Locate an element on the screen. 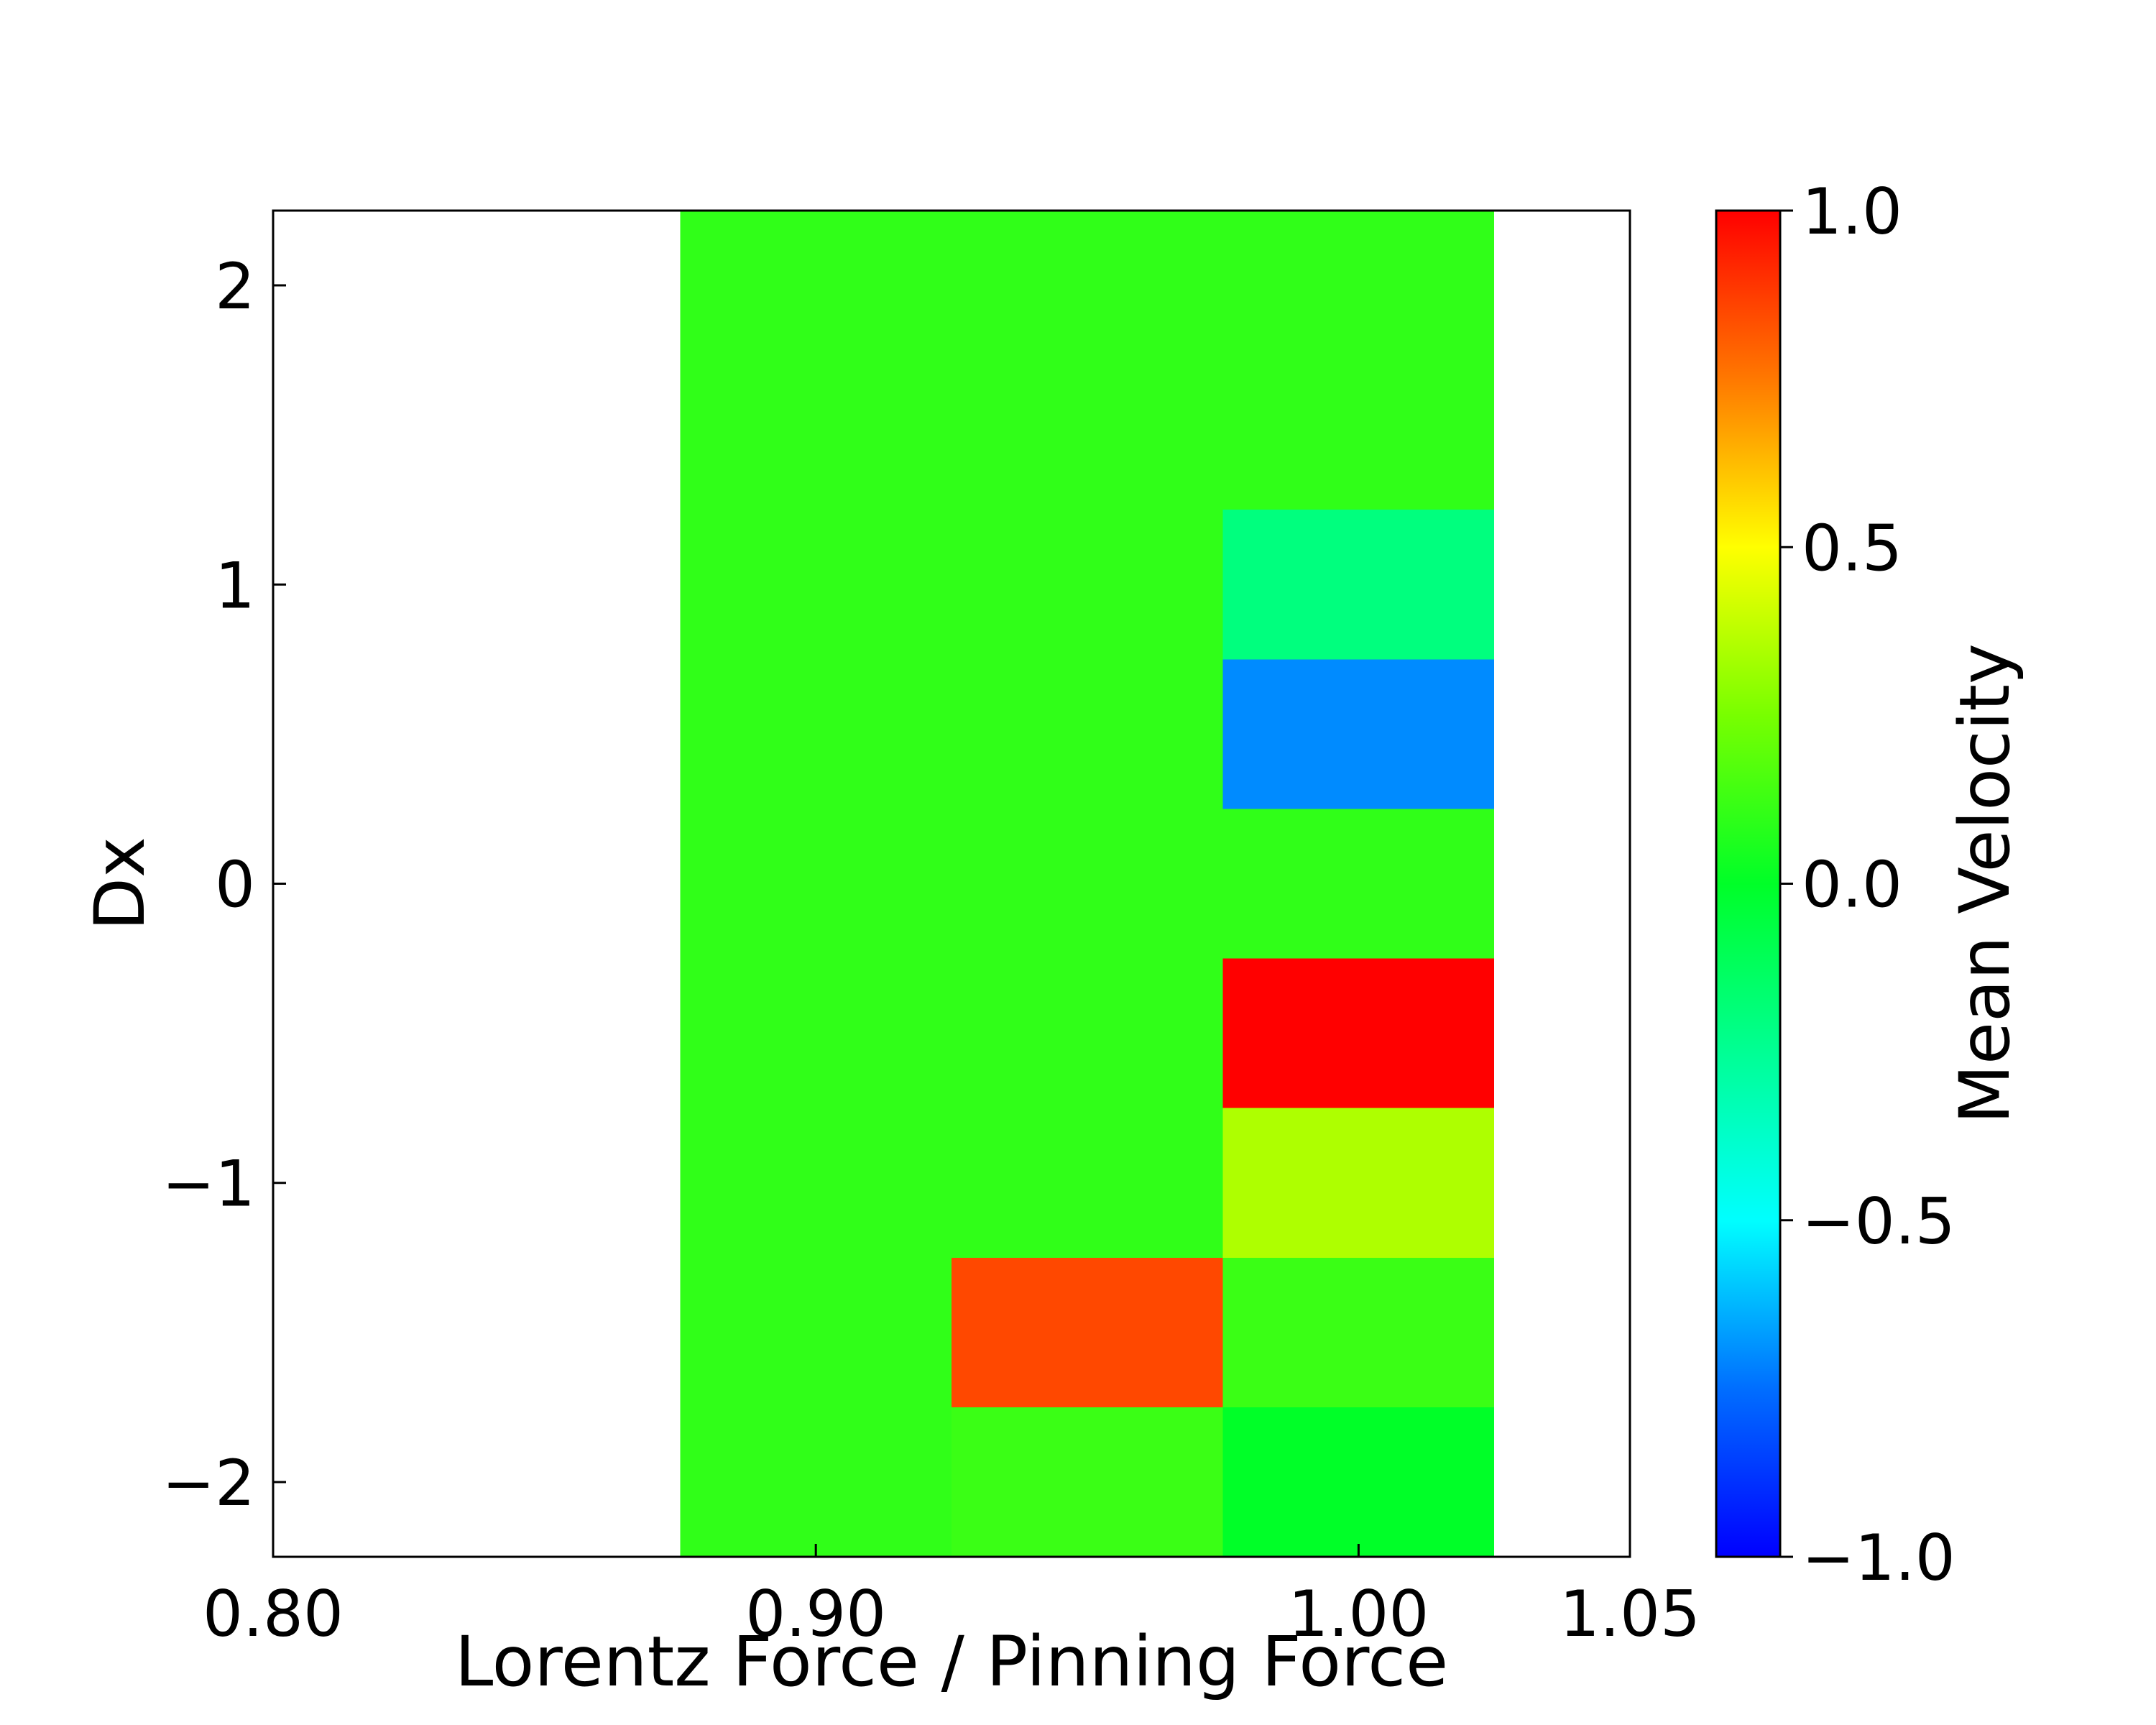 The image size is (2156, 1725). x-tick-label: 1.05 is located at coordinates (1630, 1614).